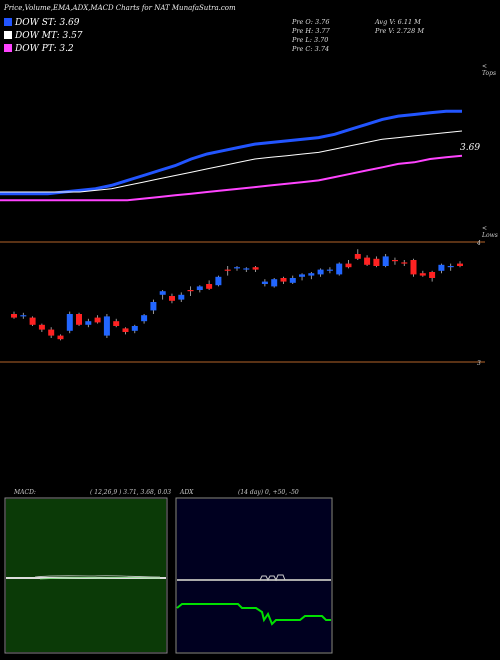  What do you see at coordinates (49, 36) in the screenshot?
I see `legend-label: DOW MT: 3.57` at bounding box center [49, 36].